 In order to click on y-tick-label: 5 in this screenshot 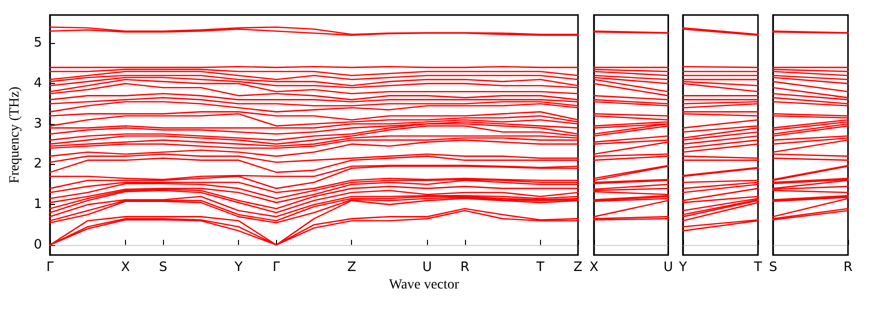, I will do `click(38, 43)`.